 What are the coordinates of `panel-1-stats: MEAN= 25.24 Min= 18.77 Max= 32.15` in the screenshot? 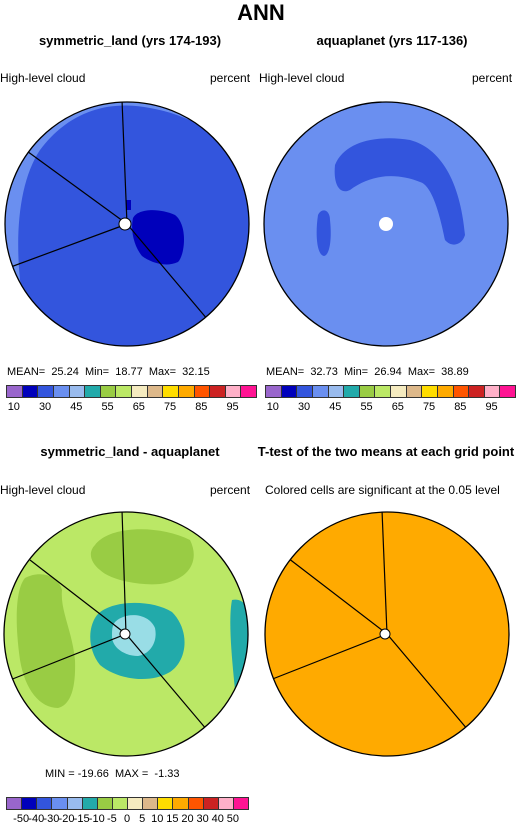 It's located at (108, 372).